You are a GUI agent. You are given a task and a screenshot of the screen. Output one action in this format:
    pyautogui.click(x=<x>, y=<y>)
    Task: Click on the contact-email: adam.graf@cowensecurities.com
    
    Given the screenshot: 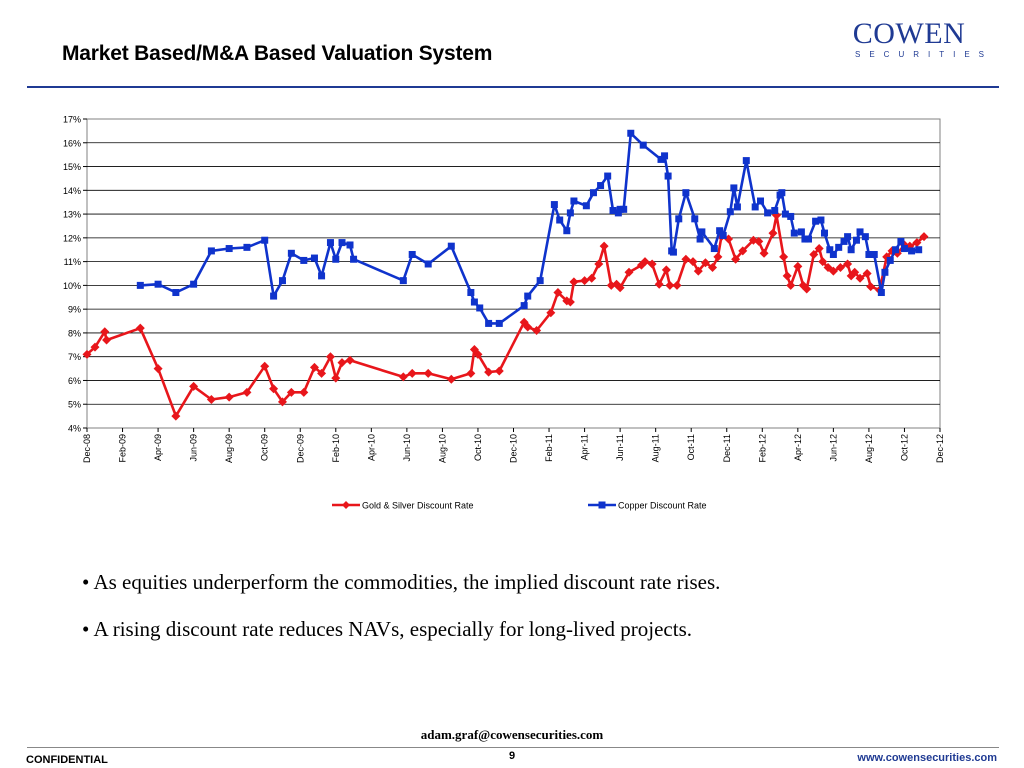 What is the action you would take?
    pyautogui.click(x=512, y=734)
    